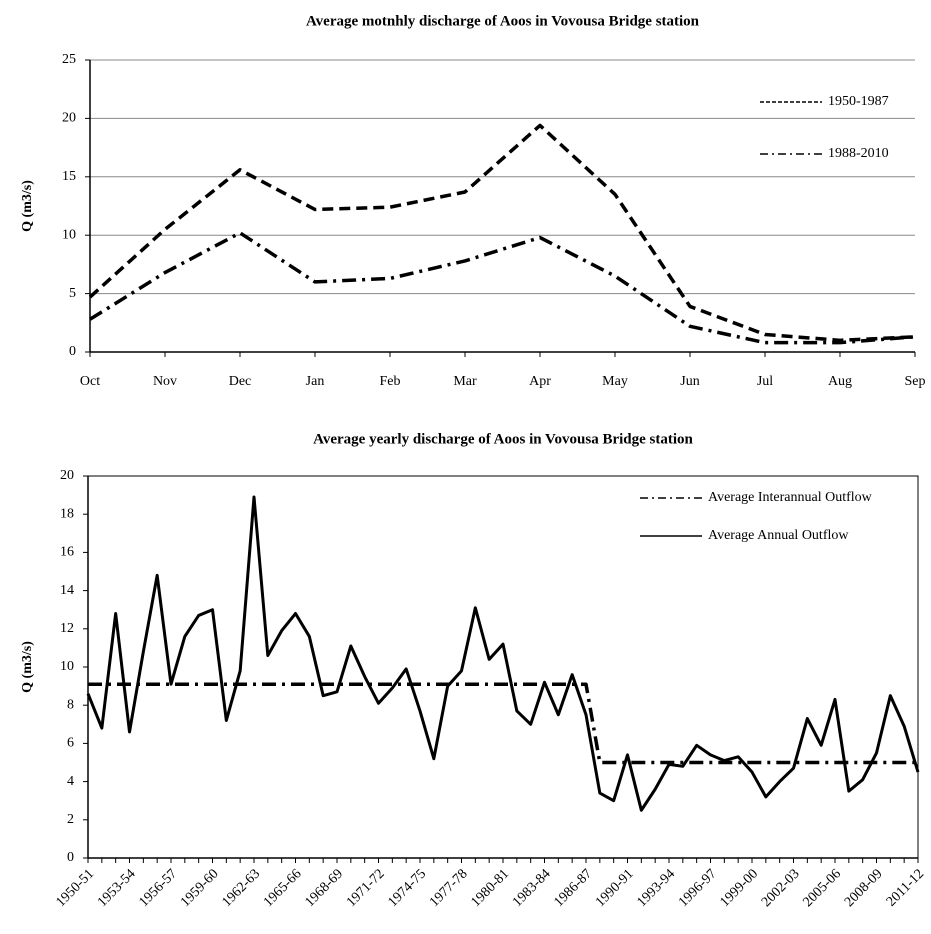 Image resolution: width=931 pixels, height=934 pixels. Describe the element at coordinates (905, 887) in the screenshot. I see `x-tick-label: 2011-12` at that location.